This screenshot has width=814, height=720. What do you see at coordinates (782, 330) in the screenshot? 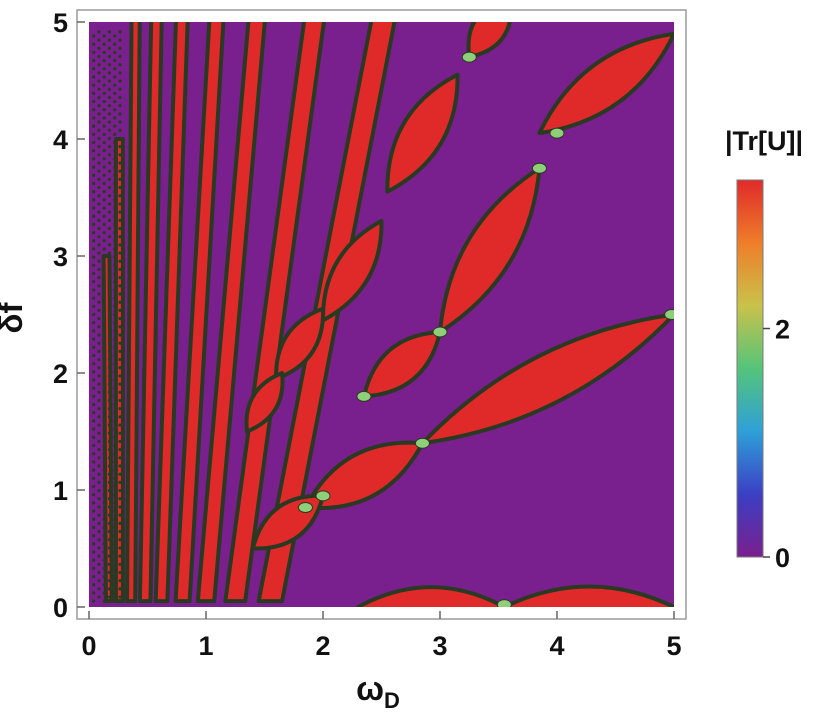
I see `colorbar-tick-label: 2` at bounding box center [782, 330].